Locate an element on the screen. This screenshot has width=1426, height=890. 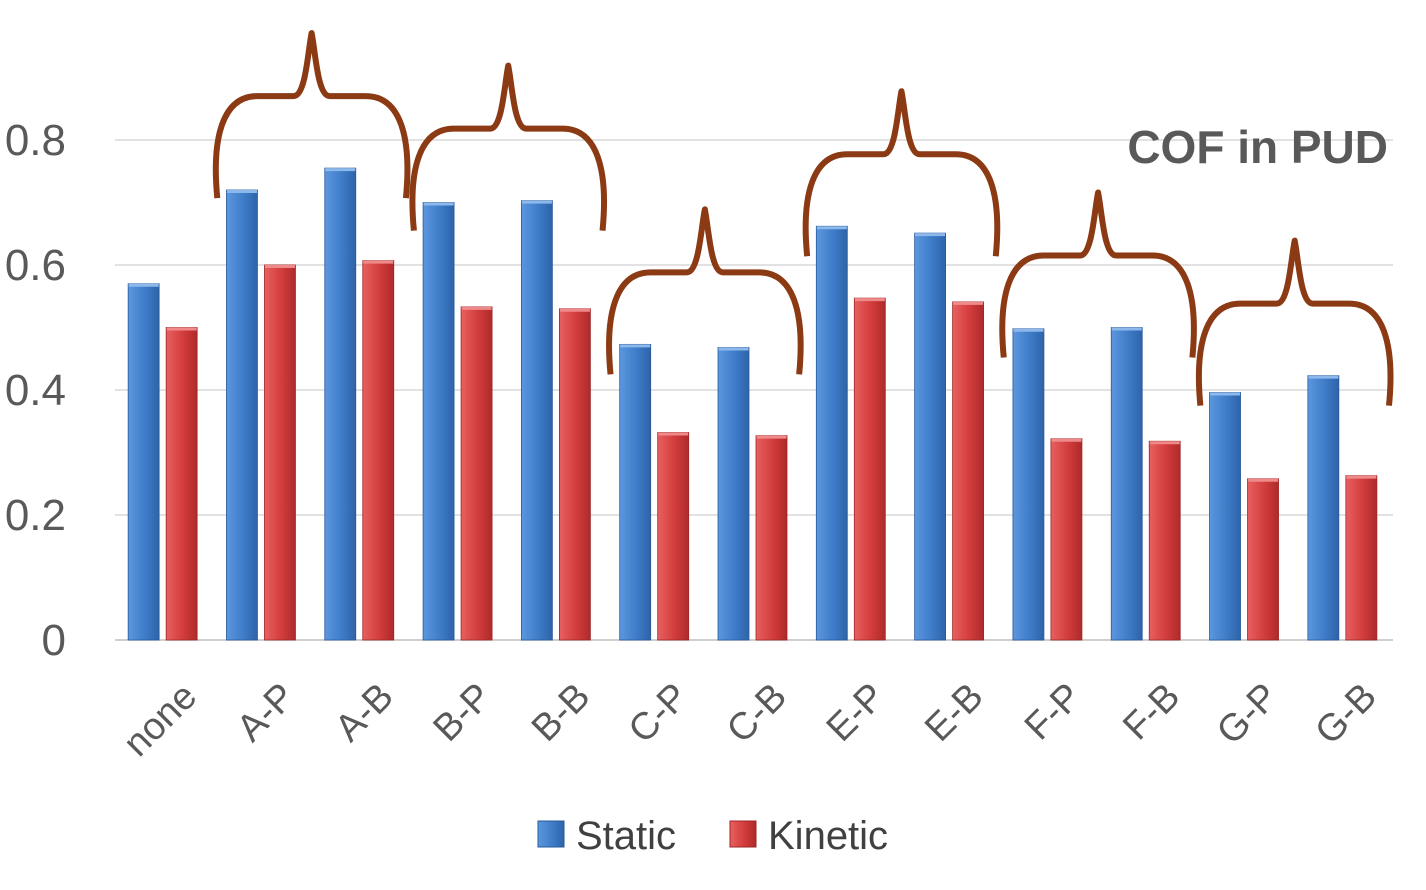
bar-kinetic-b-p is located at coordinates (476, 473).